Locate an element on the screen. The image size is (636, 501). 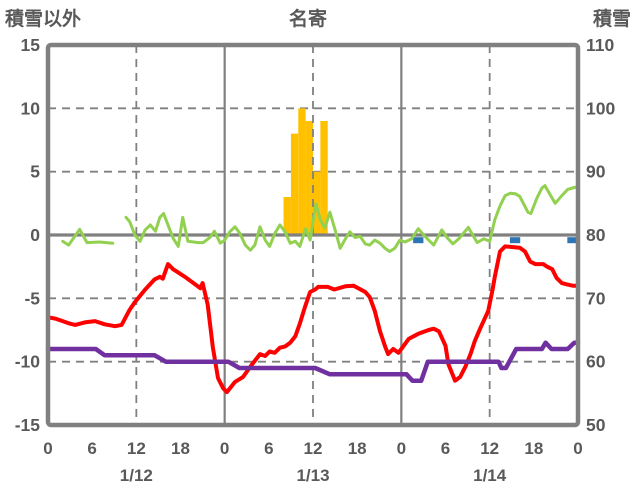
right-axis-title: 積雪 is located at coordinates (611, 19).